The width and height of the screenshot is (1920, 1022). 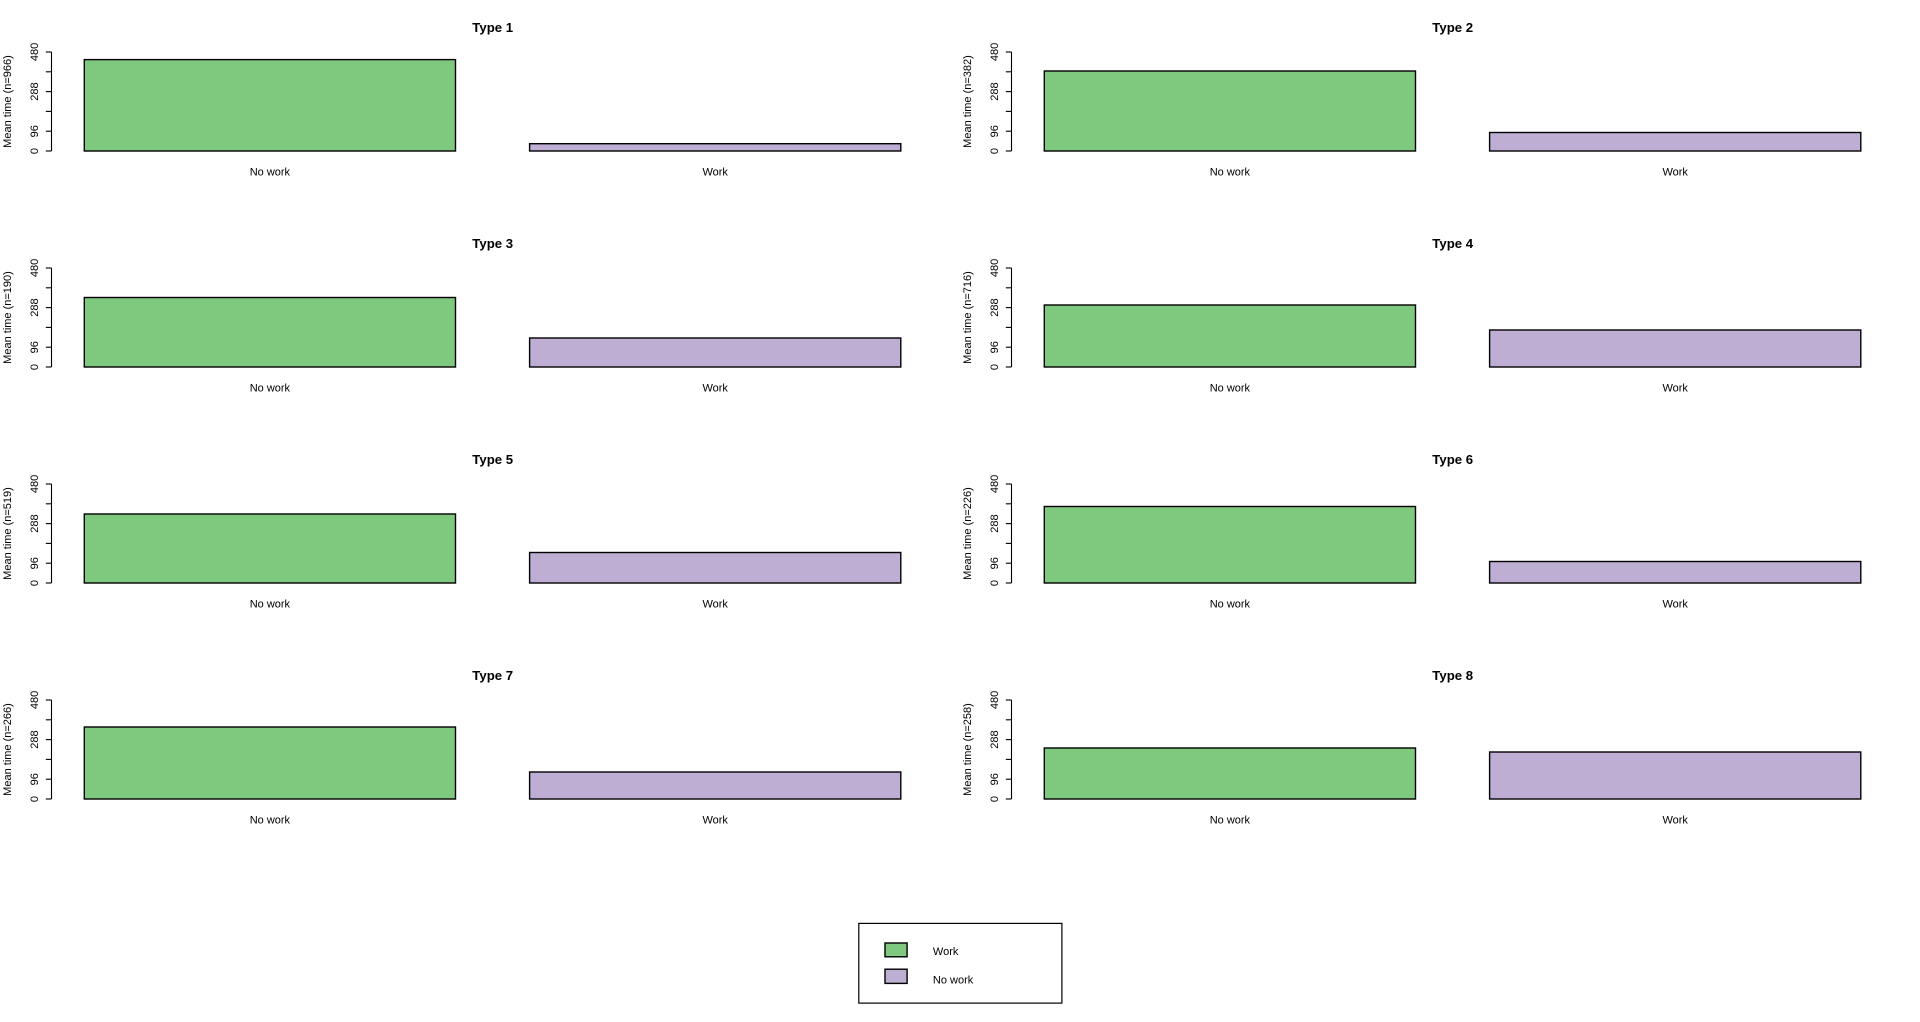 What do you see at coordinates (8, 749) in the screenshot?
I see `svg-text: Mean time (n=266)` at bounding box center [8, 749].